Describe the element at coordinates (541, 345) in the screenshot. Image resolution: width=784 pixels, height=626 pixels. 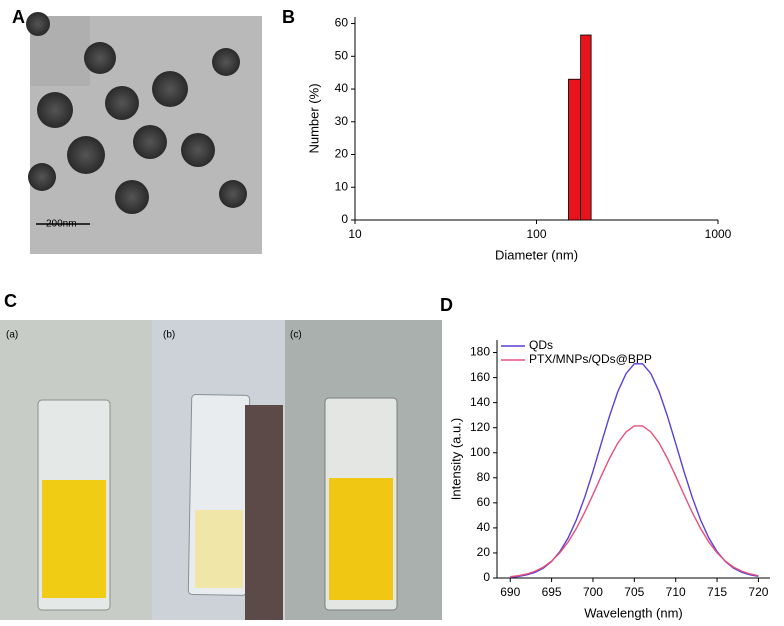
I see `legend-label: QDs` at that location.